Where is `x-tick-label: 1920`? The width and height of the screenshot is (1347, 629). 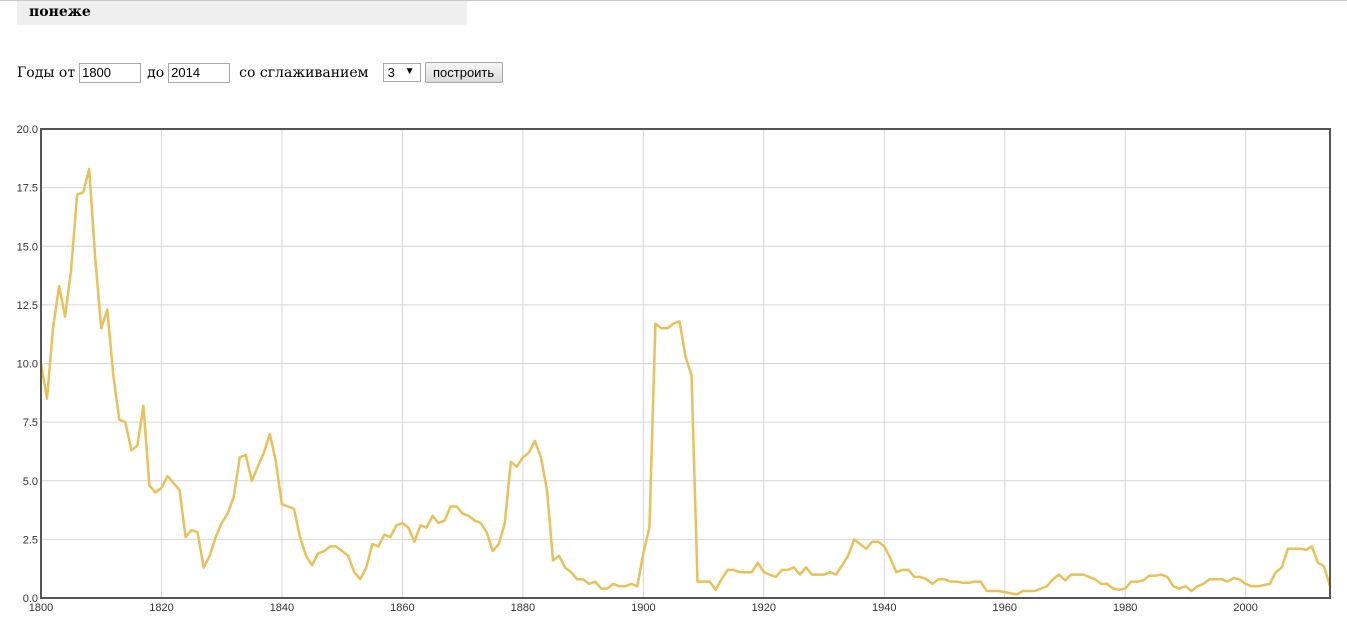
x-tick-label: 1920 is located at coordinates (764, 608).